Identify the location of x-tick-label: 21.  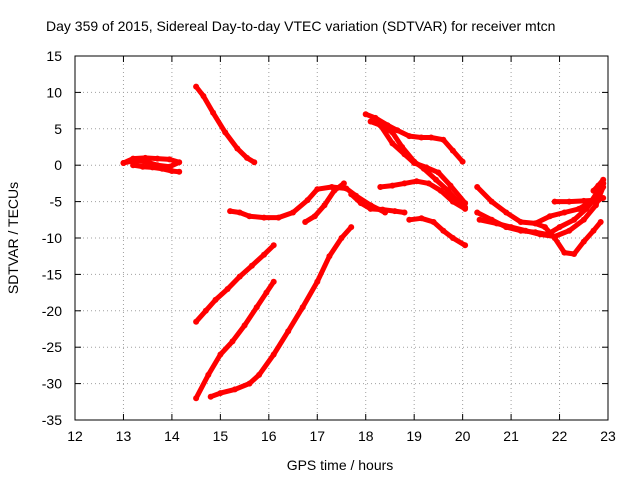
(511, 436).